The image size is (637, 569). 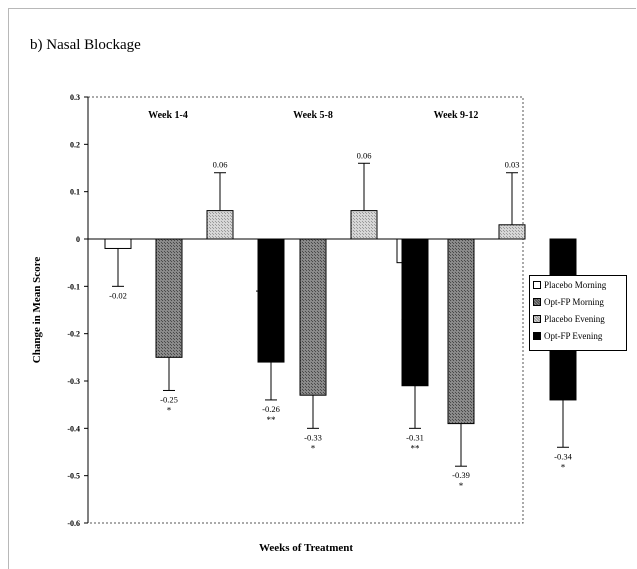 What do you see at coordinates (118, 295) in the screenshot?
I see `data-label: -0.02` at bounding box center [118, 295].